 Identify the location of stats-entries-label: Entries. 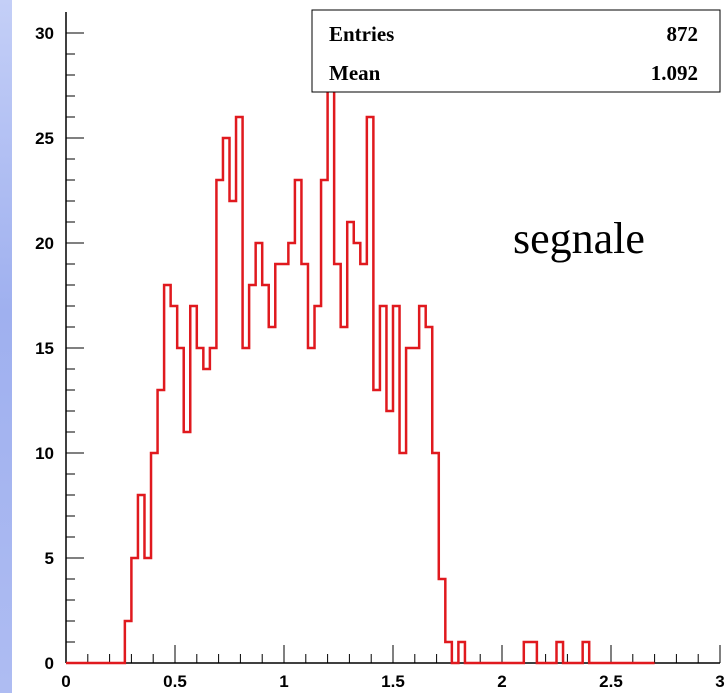
(361, 34).